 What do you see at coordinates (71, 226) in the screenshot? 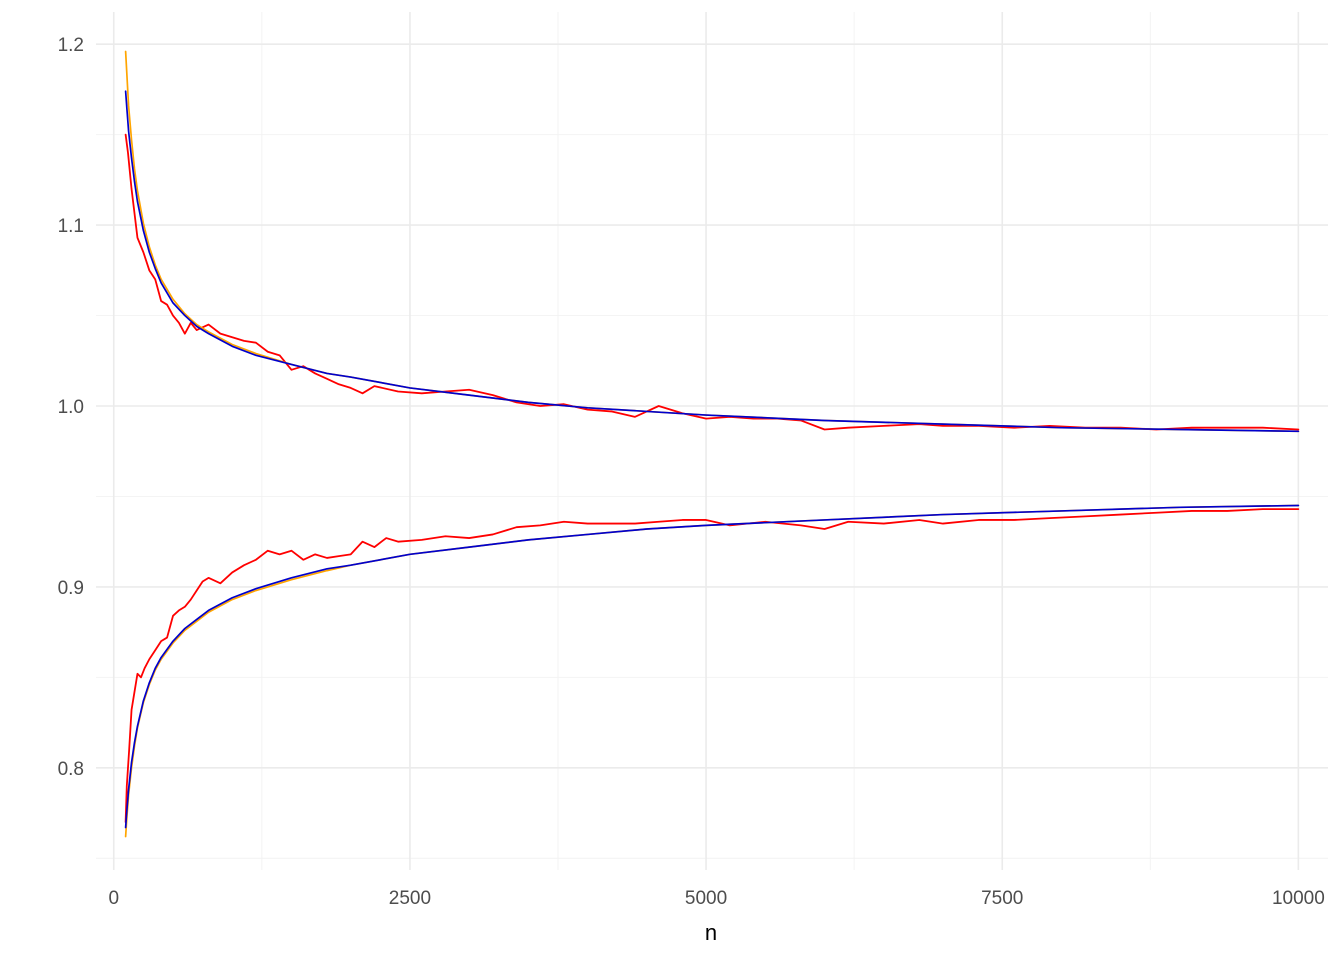
I see `y-tick-label: 1.1` at bounding box center [71, 226].